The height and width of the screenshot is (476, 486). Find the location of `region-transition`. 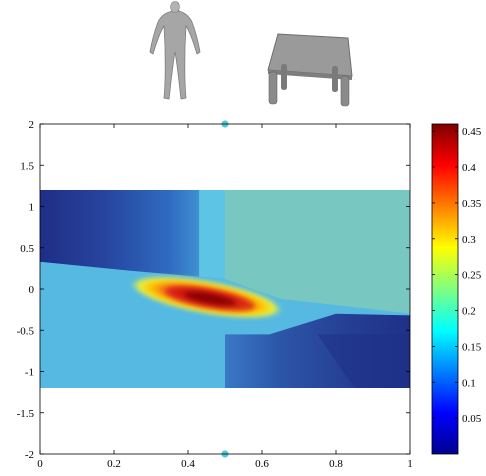

region-transition is located at coordinates (212, 235).